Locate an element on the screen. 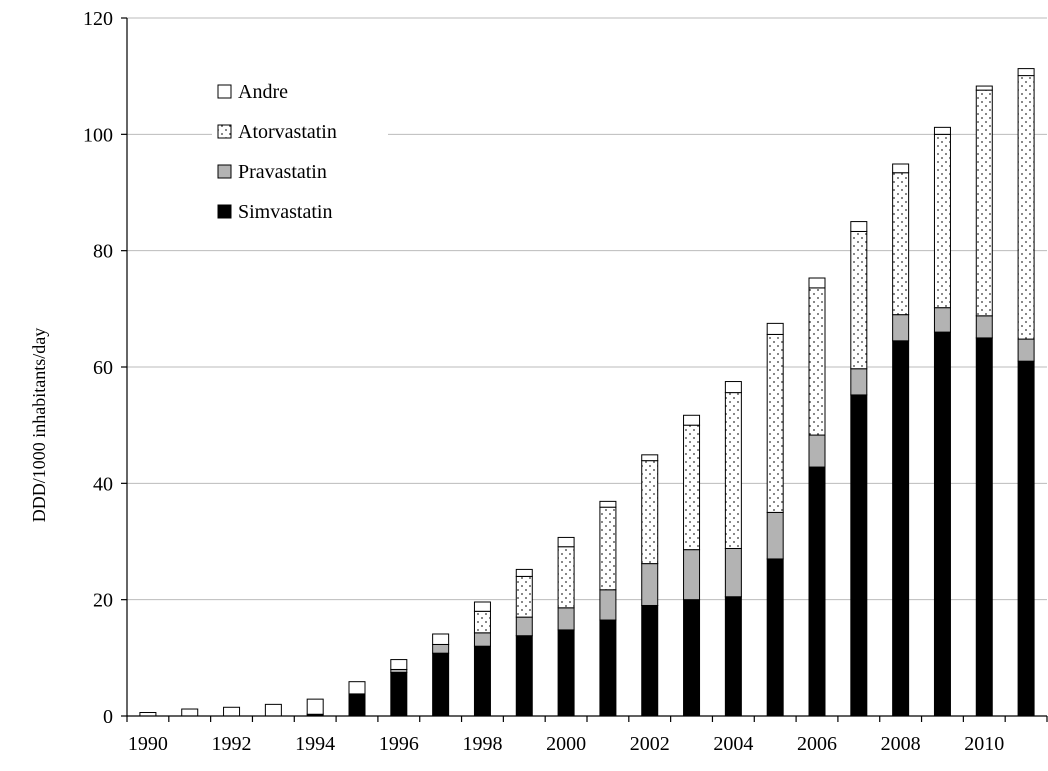  y-tick-label: 60 is located at coordinates (103, 368).